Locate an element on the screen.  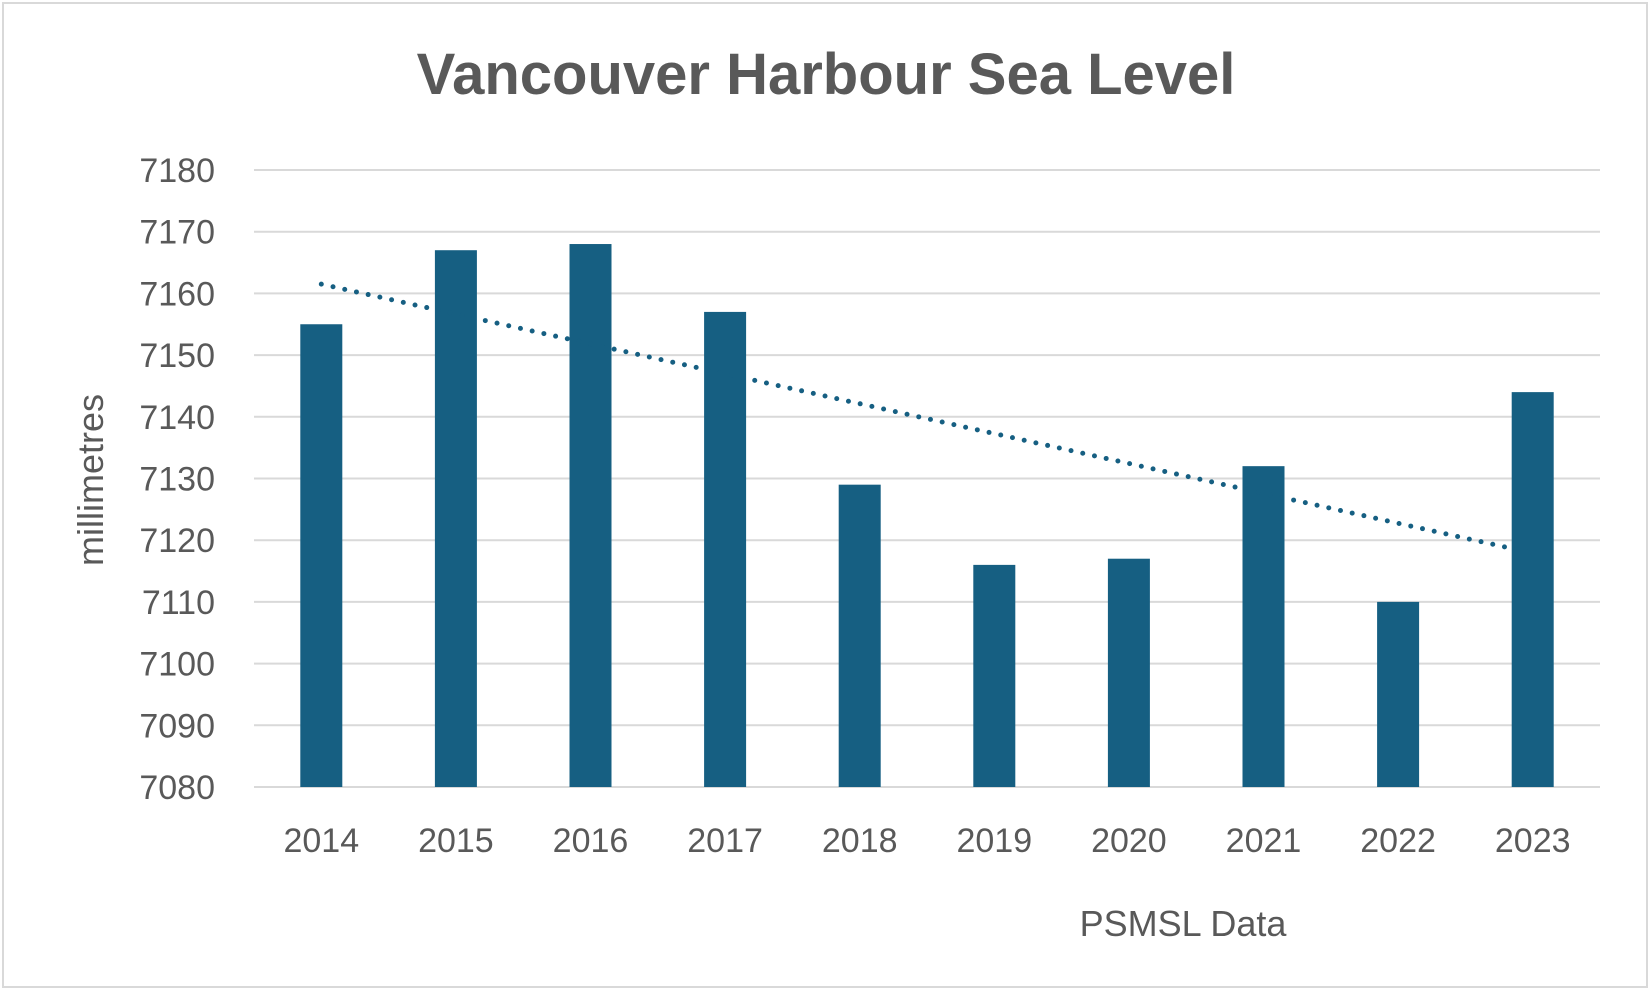
bar-2020 is located at coordinates (1128, 672).